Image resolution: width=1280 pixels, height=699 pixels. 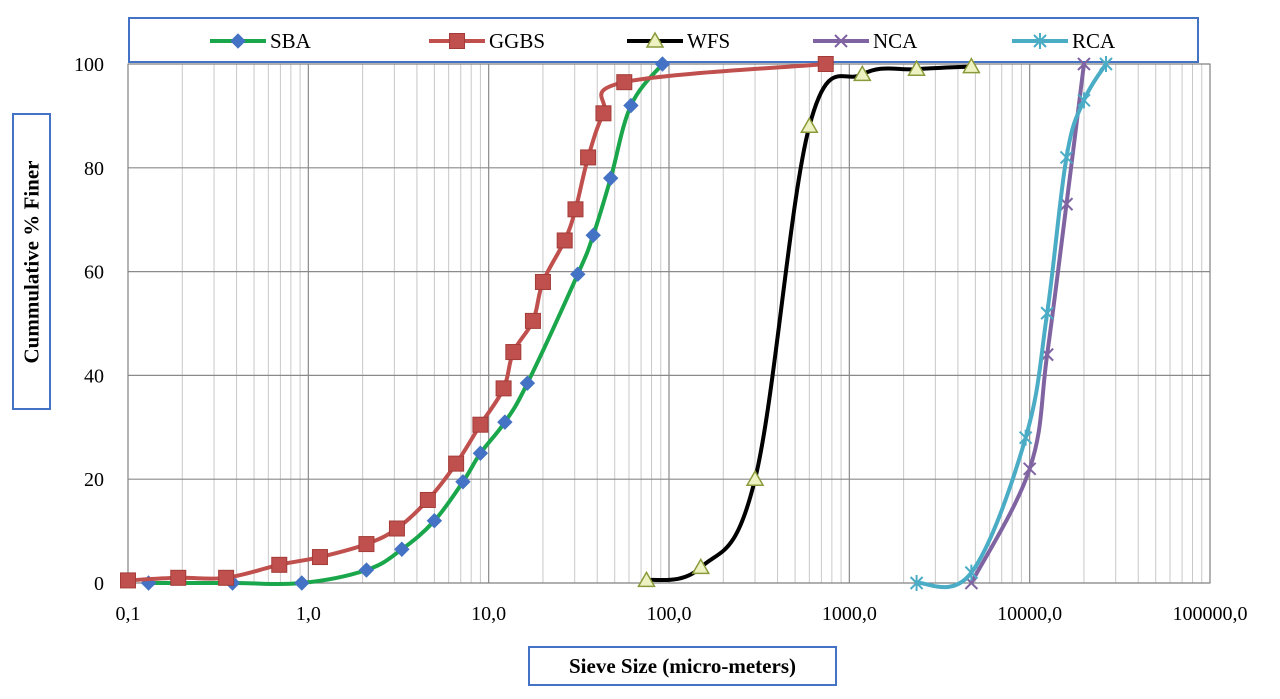 I want to click on x-axis-label: Sieve Size (micro-meters), so click(x=682, y=666).